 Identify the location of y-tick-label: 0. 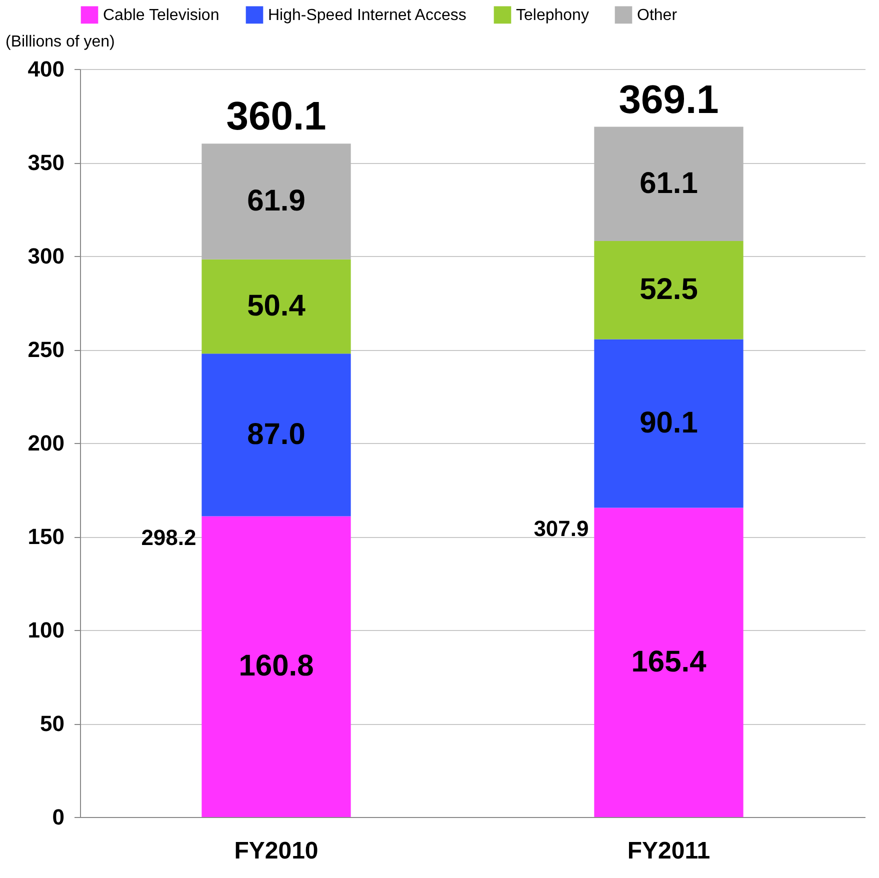
(58, 817).